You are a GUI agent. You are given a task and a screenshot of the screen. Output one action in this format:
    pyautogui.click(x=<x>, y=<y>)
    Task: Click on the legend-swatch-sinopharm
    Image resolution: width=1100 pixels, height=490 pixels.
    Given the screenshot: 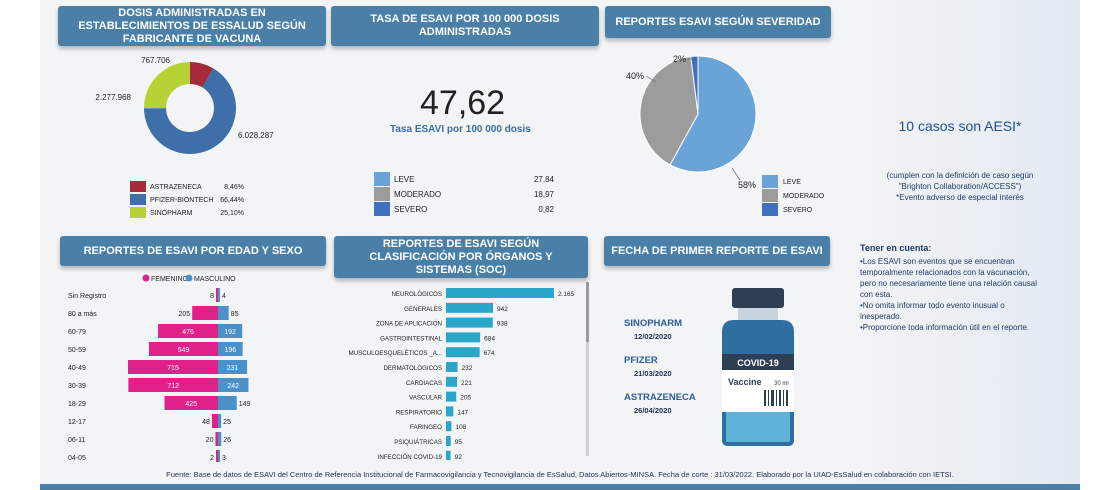 What is the action you would take?
    pyautogui.click(x=138, y=212)
    